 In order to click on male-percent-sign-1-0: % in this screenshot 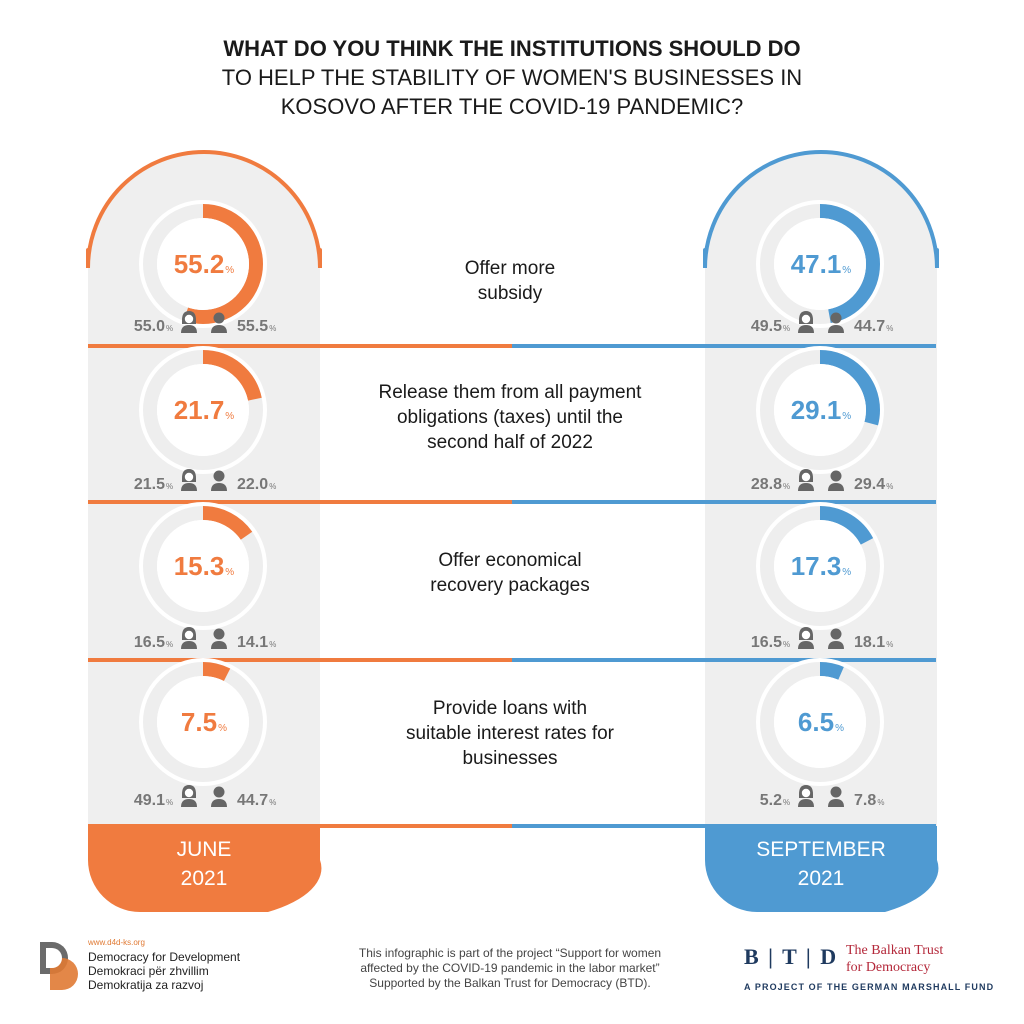, I will do `click(272, 486)`.